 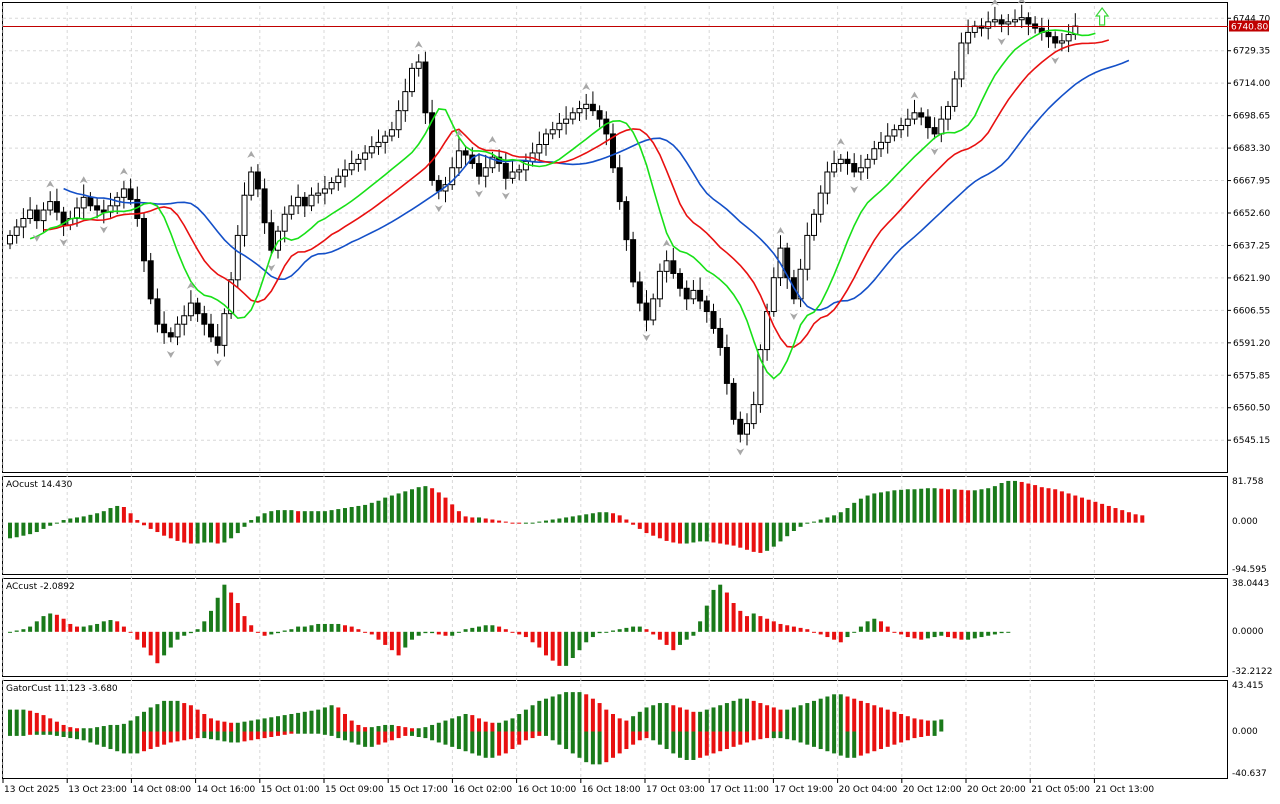 I want to click on price-tick-label: 6652.60, so click(x=1251, y=214).